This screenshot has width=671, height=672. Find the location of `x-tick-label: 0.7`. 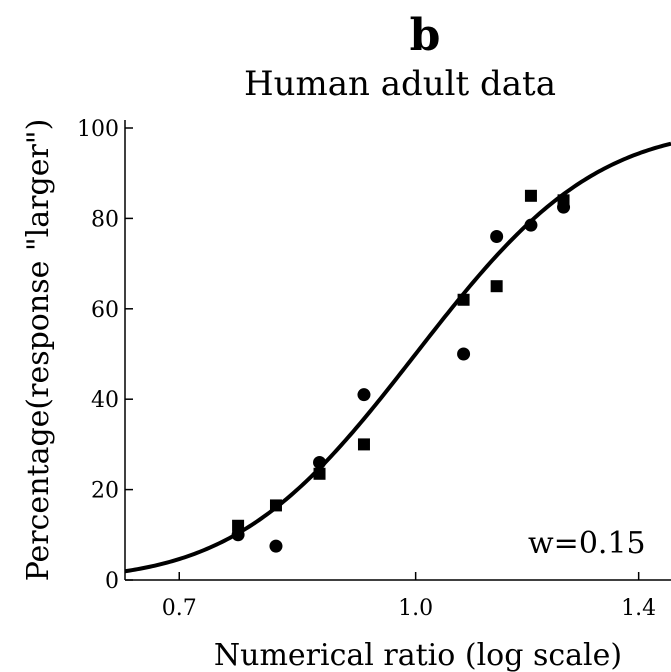

x-tick-label: 0.7 is located at coordinates (179, 608).